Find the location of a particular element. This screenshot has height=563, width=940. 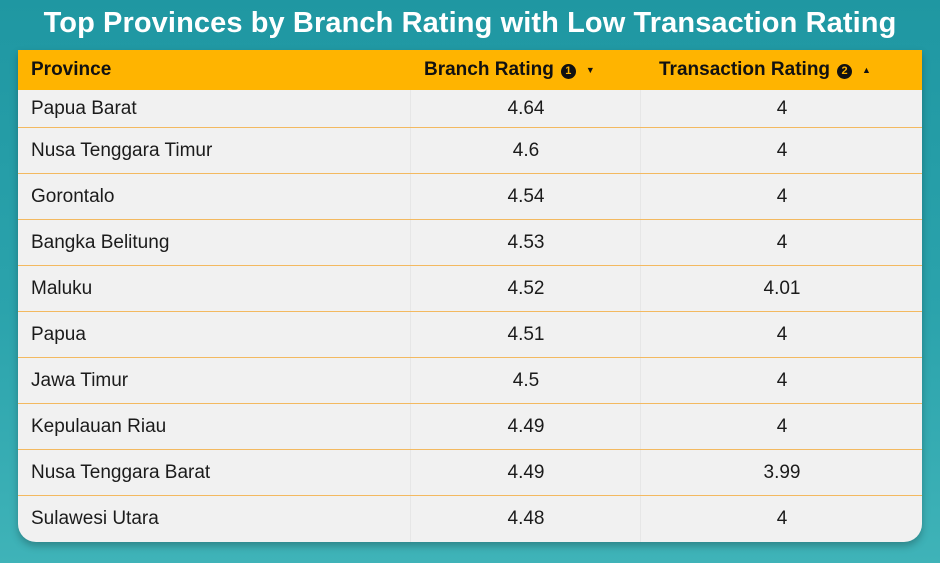

transaction-rating-cell: 3.99 is located at coordinates (781, 472).